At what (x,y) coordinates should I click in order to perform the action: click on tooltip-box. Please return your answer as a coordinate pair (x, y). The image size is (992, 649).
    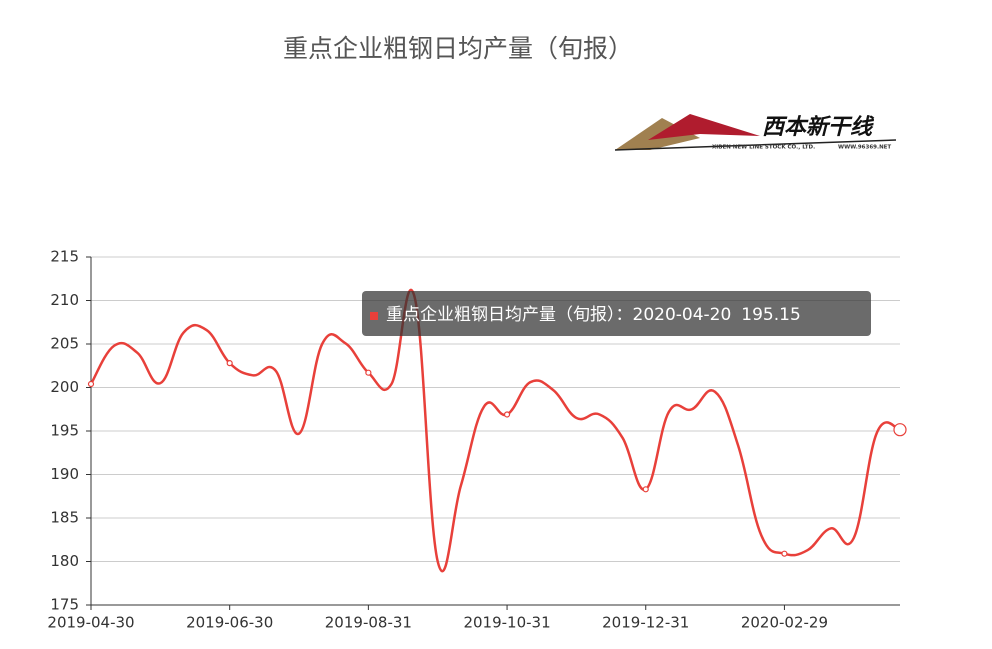
    Looking at the image, I should click on (616, 313).